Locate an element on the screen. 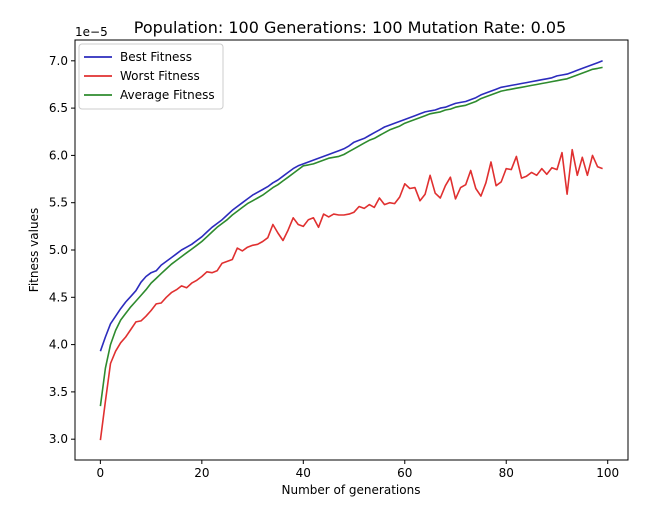  legend: Best Fitness Worst Fitness Average Fitness is located at coordinates (151, 76).